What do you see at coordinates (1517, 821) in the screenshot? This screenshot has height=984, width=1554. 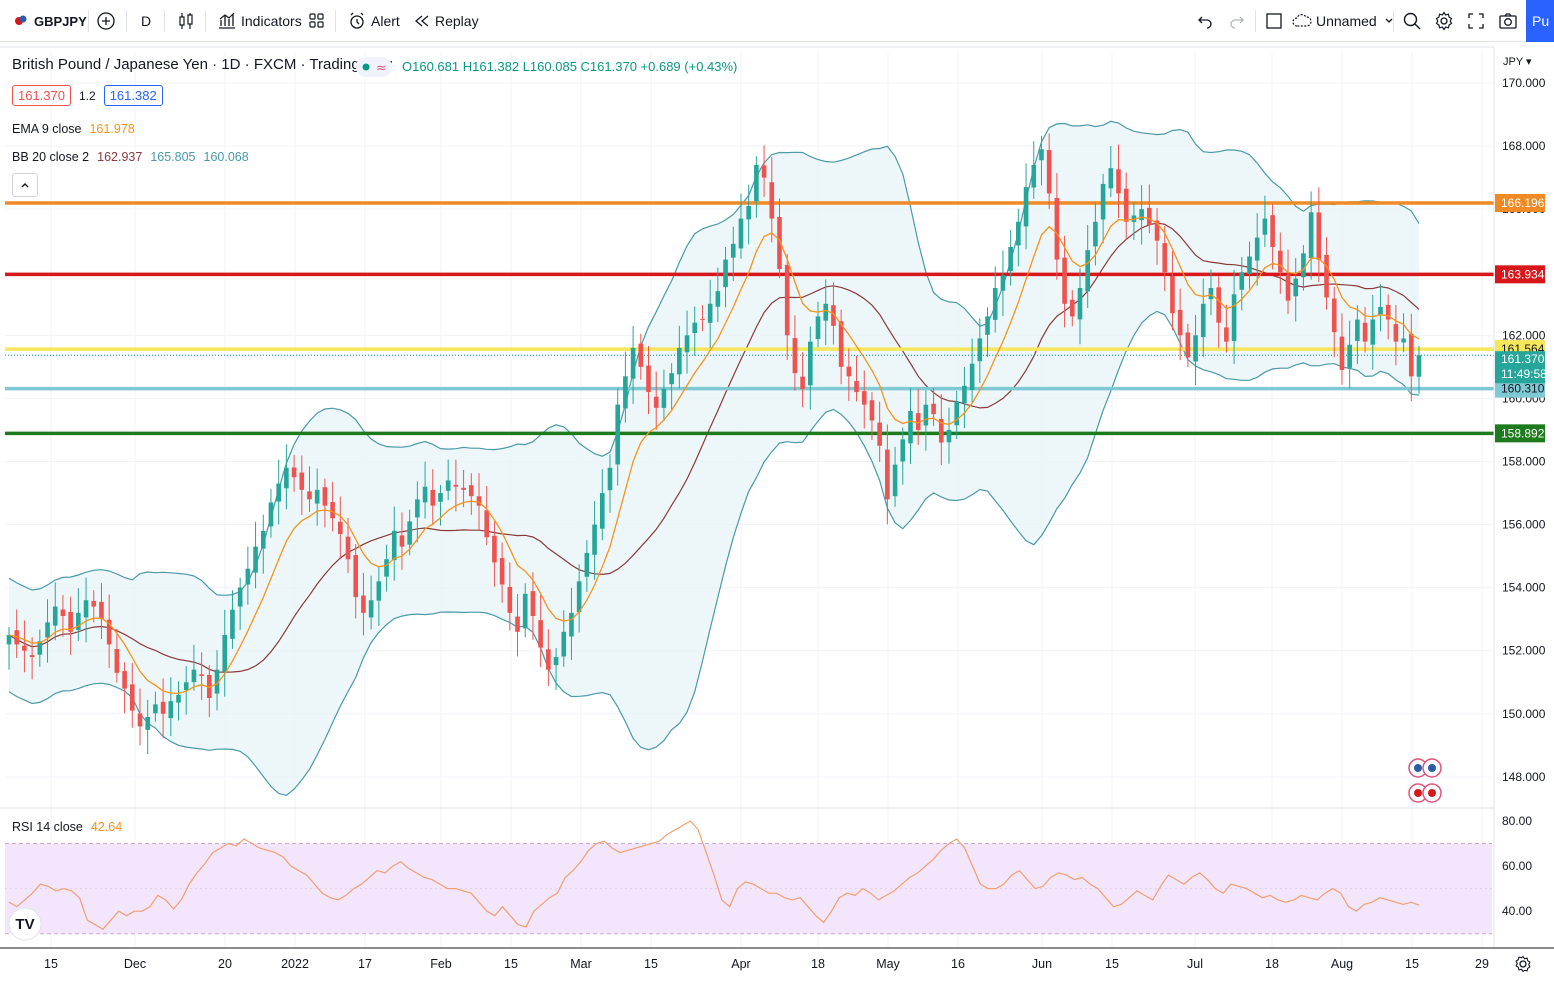 I see `rsi-tick-label: 80.00` at bounding box center [1517, 821].